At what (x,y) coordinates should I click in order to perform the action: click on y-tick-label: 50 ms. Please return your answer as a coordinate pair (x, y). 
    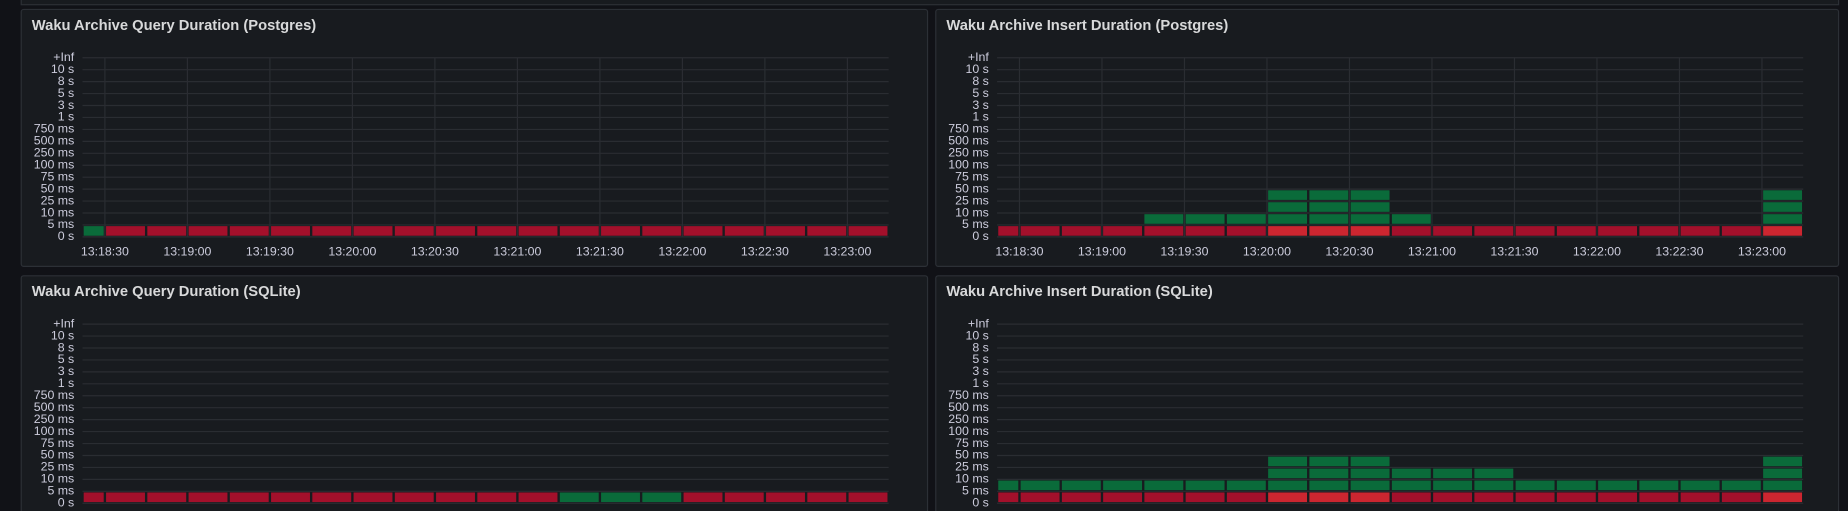
    Looking at the image, I should click on (58, 455).